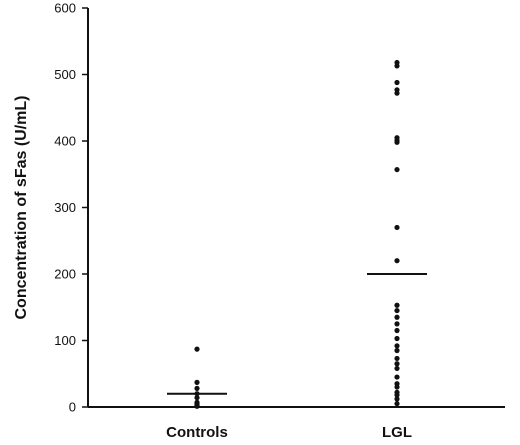 The image size is (520, 445). What do you see at coordinates (197, 432) in the screenshot?
I see `x-category-label: Controls` at bounding box center [197, 432].